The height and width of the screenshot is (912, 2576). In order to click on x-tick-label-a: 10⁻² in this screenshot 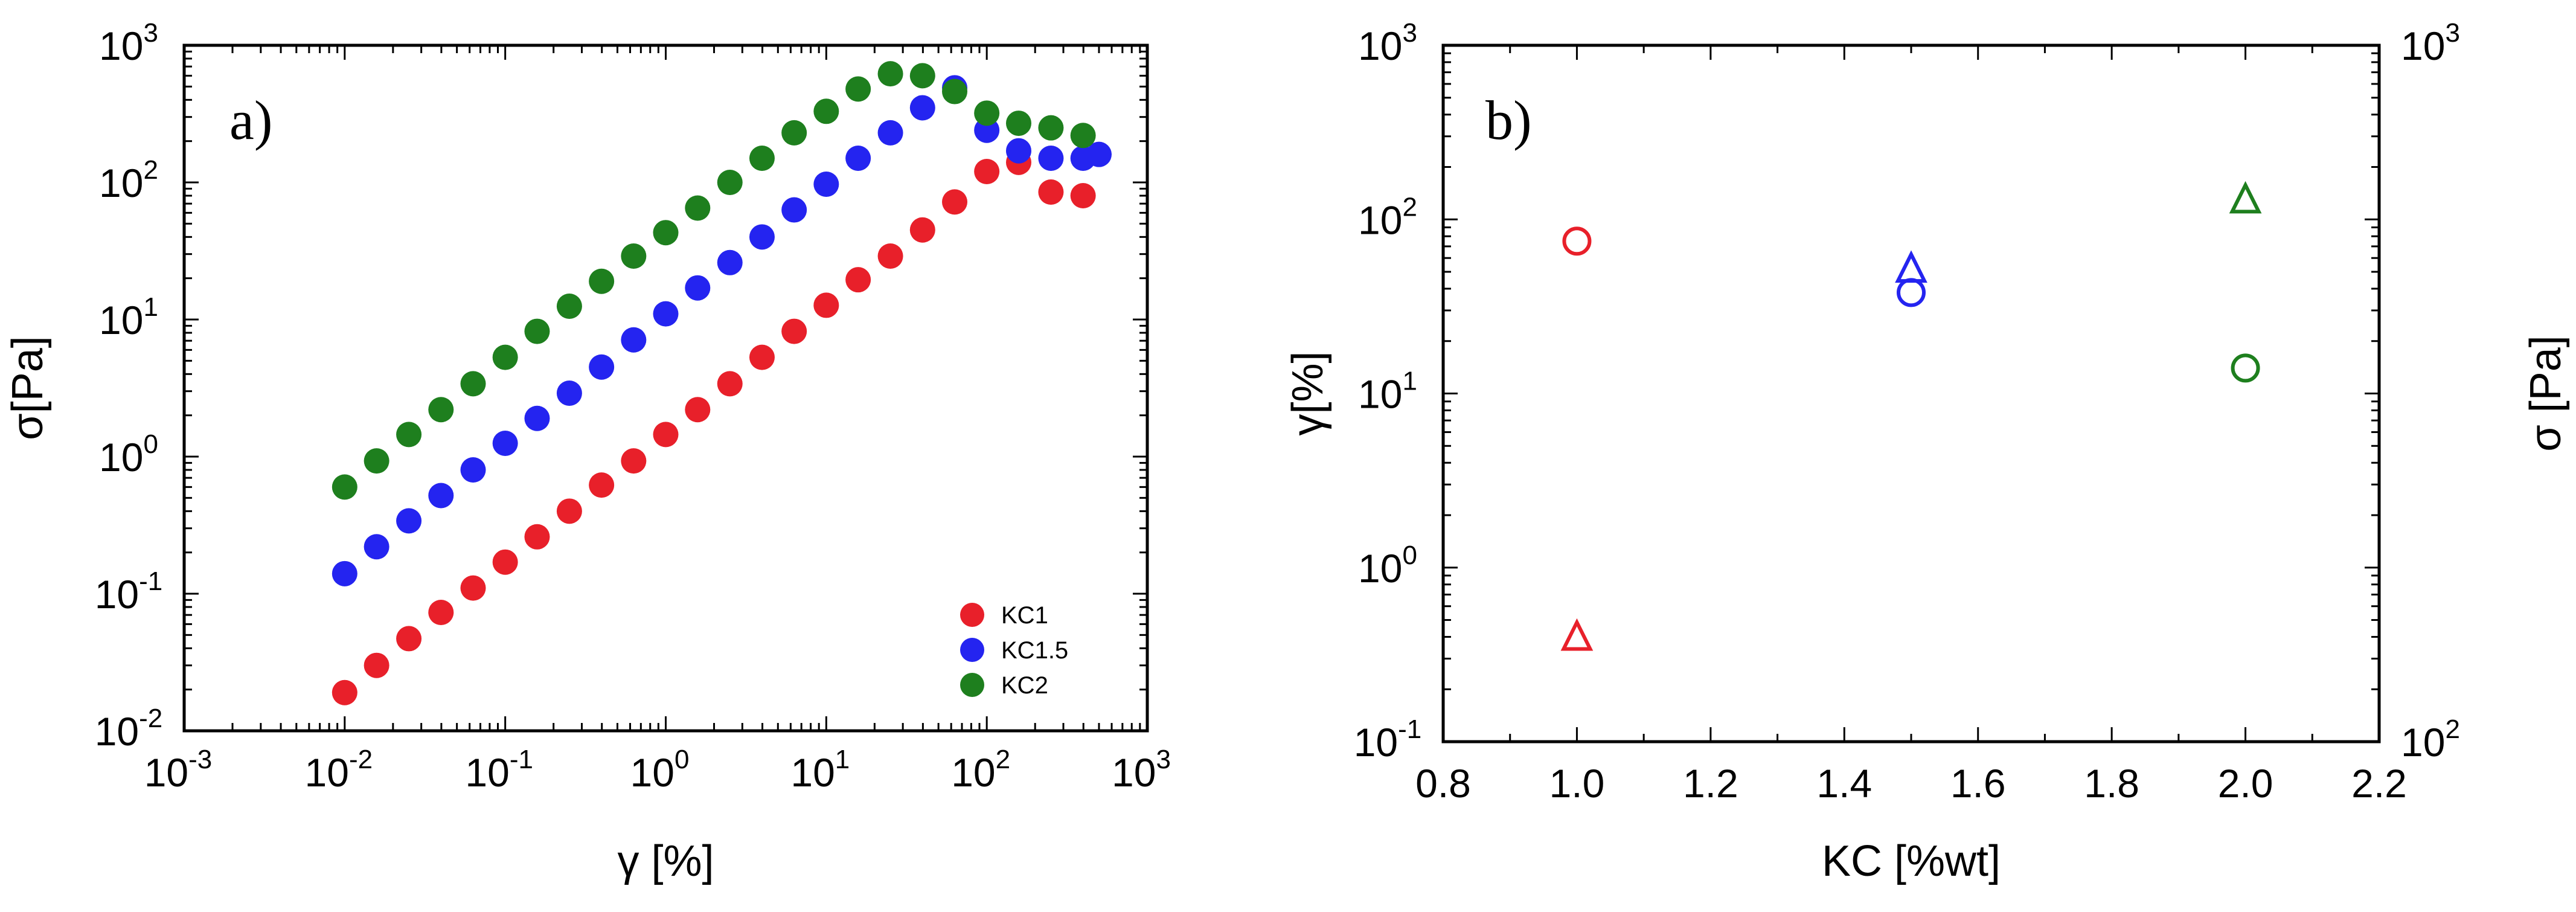, I will do `click(339, 770)`.